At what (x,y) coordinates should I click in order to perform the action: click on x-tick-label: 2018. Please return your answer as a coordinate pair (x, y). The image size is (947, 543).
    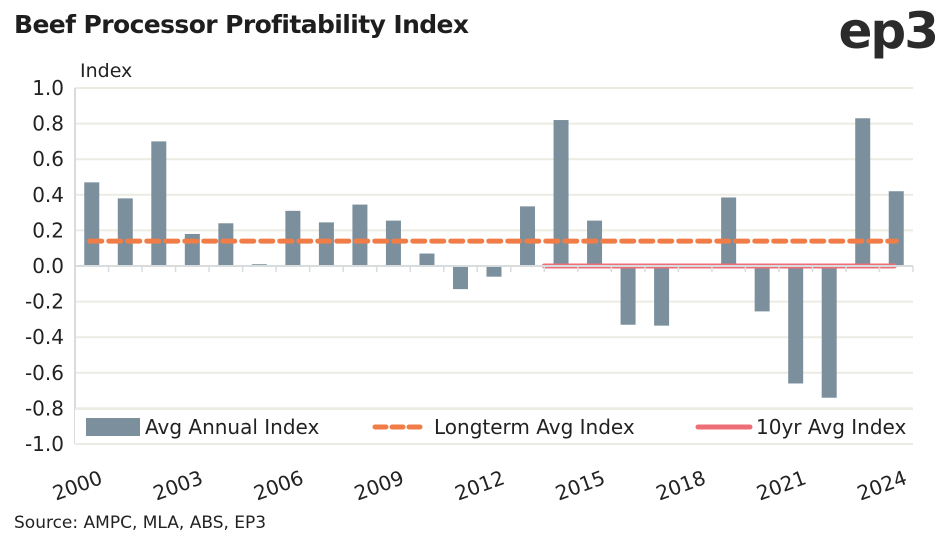
    Looking at the image, I should click on (681, 485).